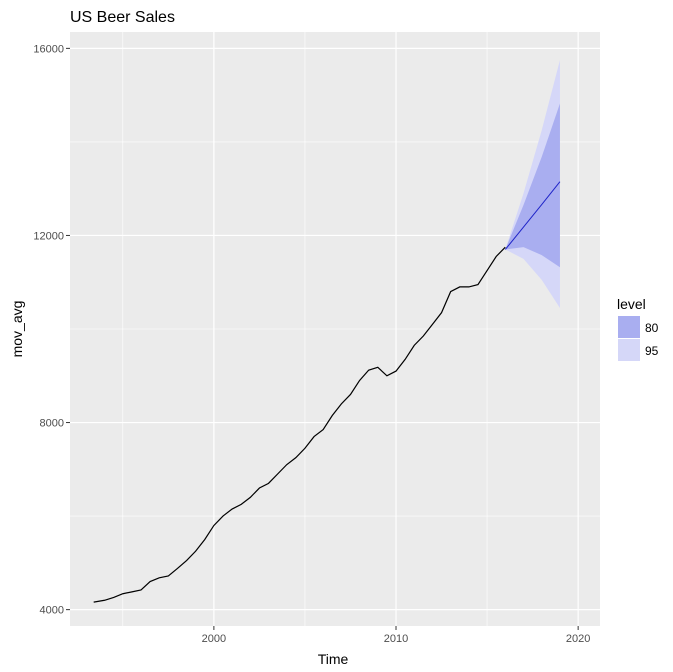 Image resolution: width=673 pixels, height=672 pixels. Describe the element at coordinates (652, 328) in the screenshot. I see `legend-label-80: 80` at that location.